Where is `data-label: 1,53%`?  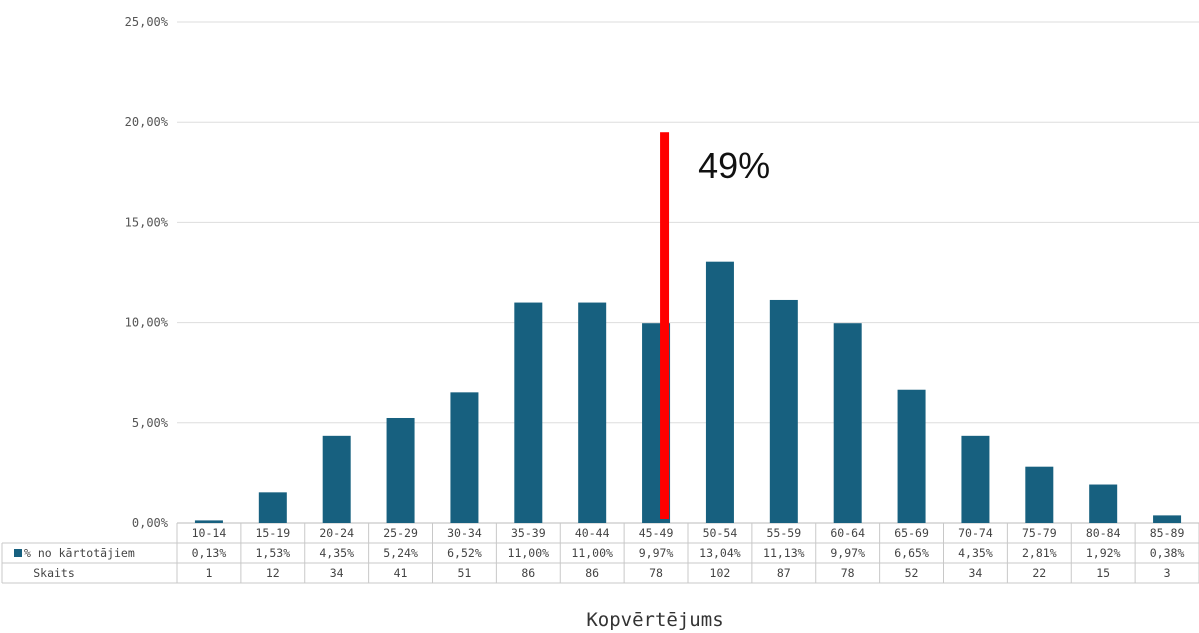 data-label: 1,53% is located at coordinates (273, 553).